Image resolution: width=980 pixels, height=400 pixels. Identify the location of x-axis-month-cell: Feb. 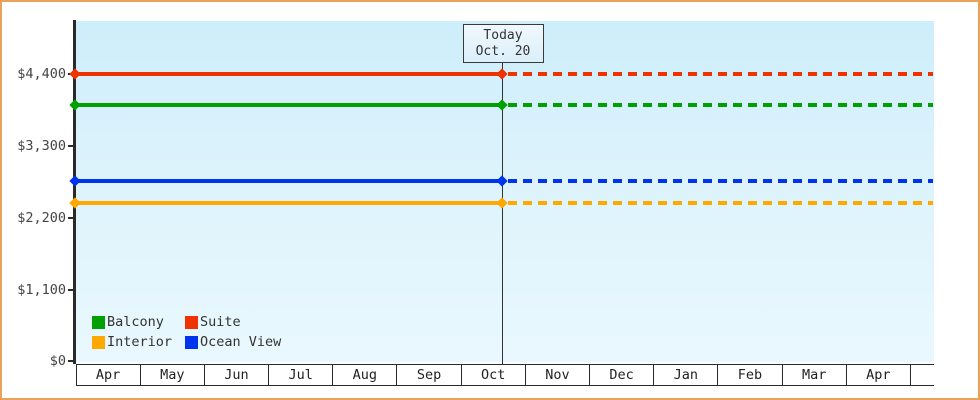
(750, 374).